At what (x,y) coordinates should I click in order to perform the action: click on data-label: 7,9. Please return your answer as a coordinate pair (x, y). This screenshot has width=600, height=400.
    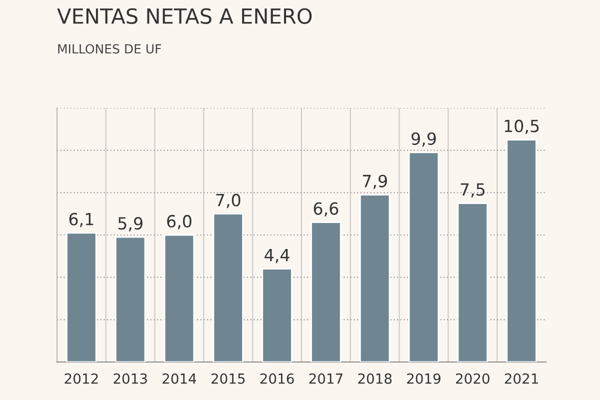
    Looking at the image, I should click on (374, 182).